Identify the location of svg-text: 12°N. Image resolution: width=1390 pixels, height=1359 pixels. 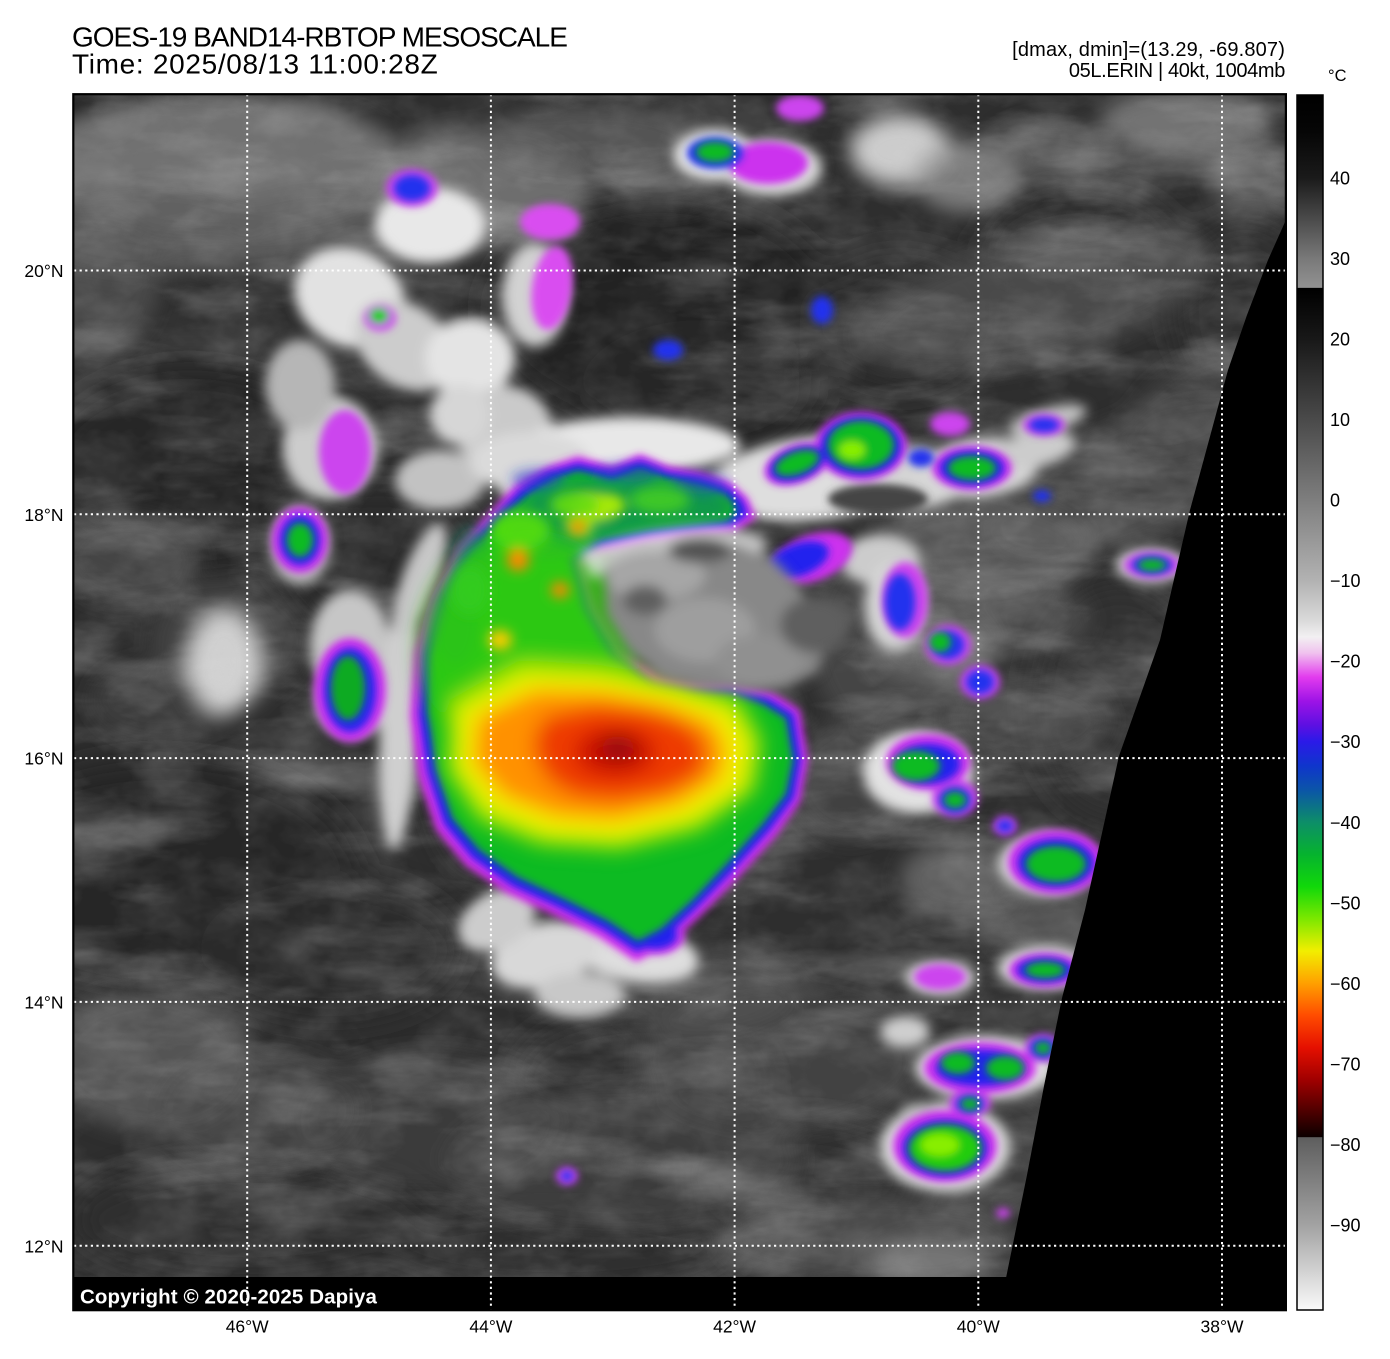
(43, 1246).